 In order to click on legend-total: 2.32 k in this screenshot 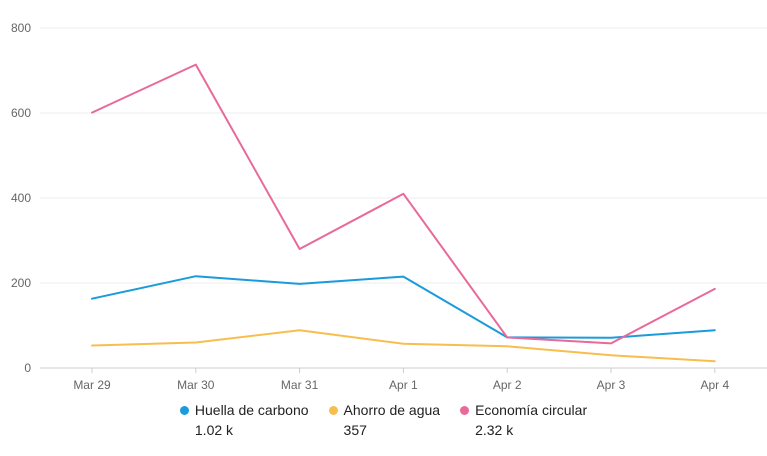, I will do `click(494, 430)`.